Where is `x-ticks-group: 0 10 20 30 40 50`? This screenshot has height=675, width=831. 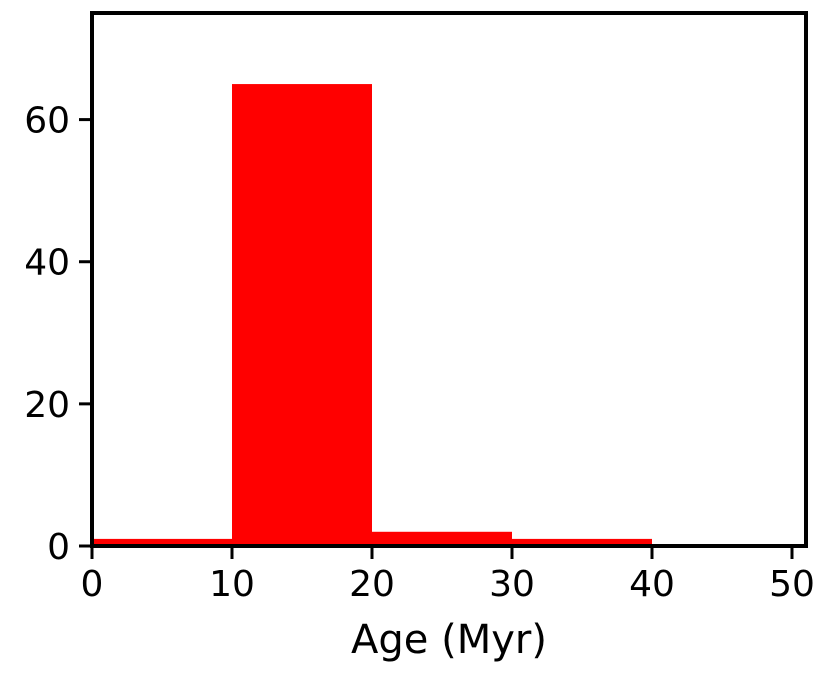
x-ticks-group: 0 10 20 30 40 50 is located at coordinates (448, 575).